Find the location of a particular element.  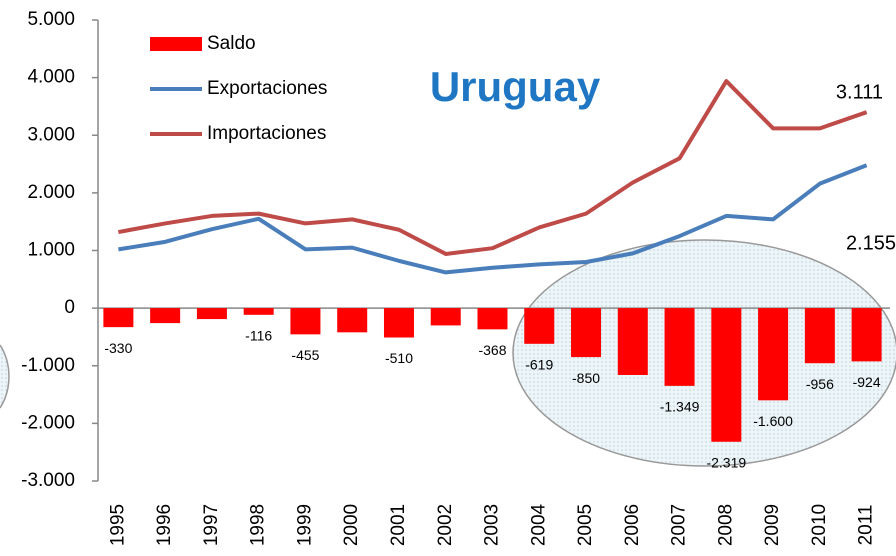

x-tick-label: 2008 is located at coordinates (725, 525).